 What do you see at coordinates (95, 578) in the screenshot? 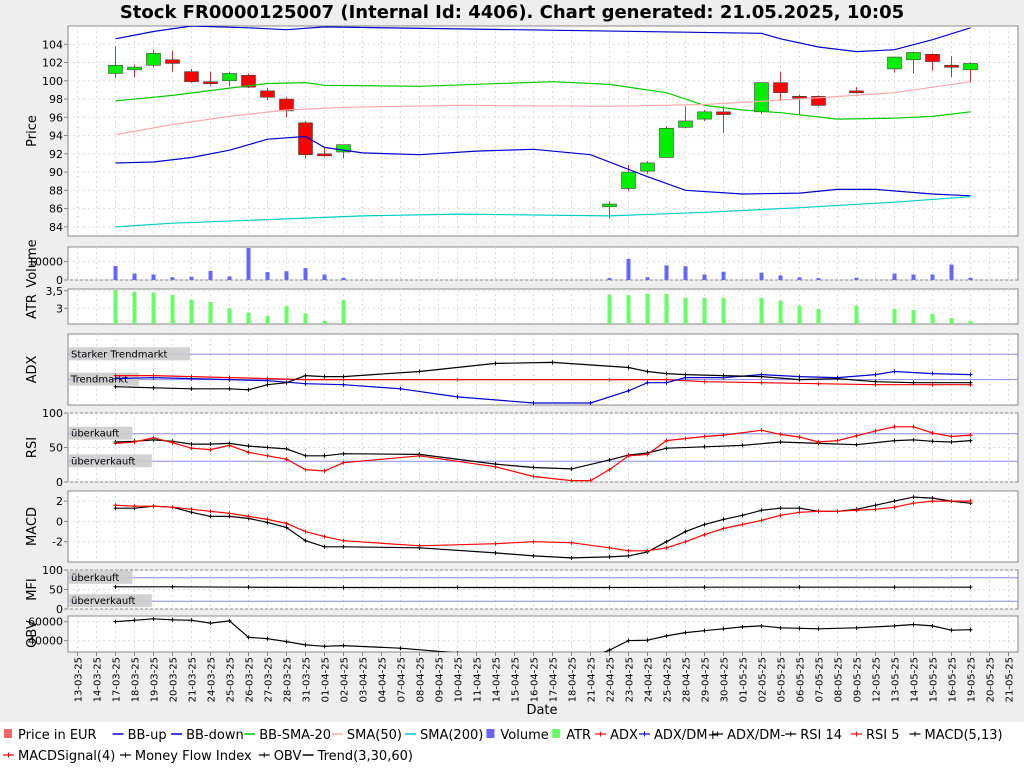
I see `mfi-ref-label: überkauft` at bounding box center [95, 578].